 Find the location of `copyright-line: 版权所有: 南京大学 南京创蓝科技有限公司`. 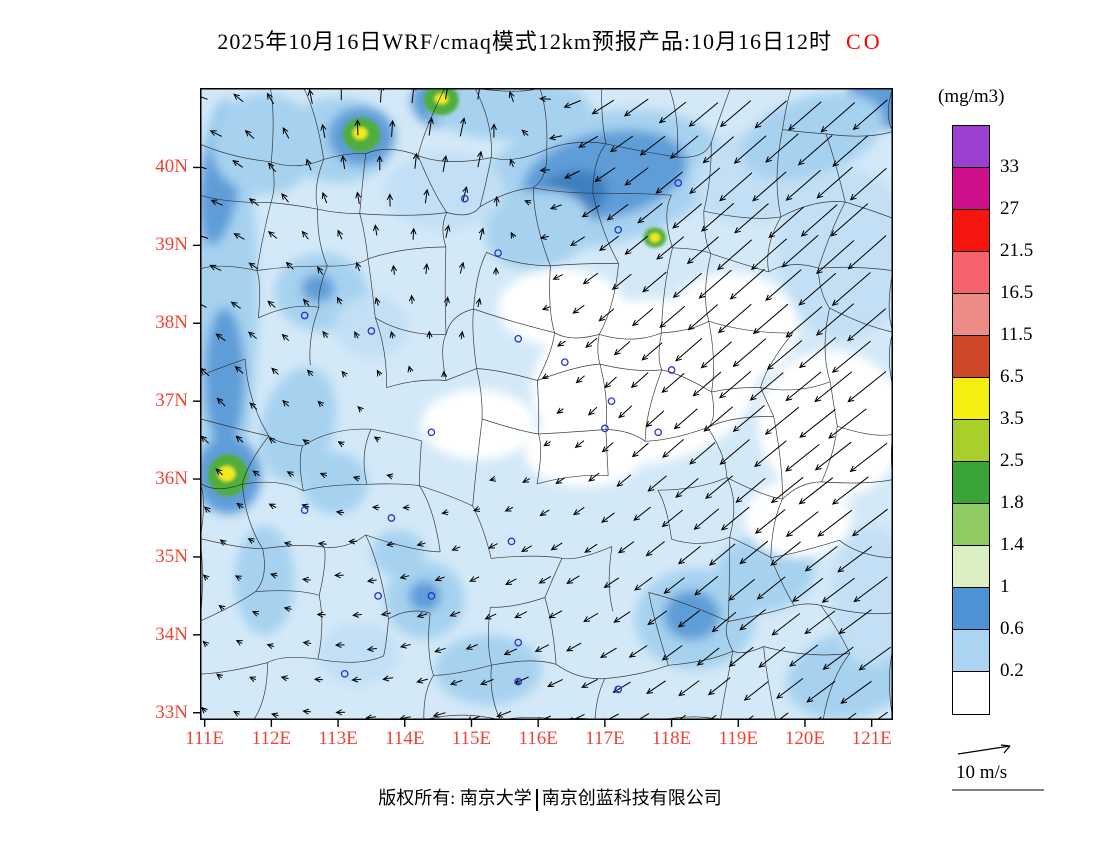

copyright-line: 版权所有: 南京大学 南京创蓝科技有限公司 is located at coordinates (550, 797).